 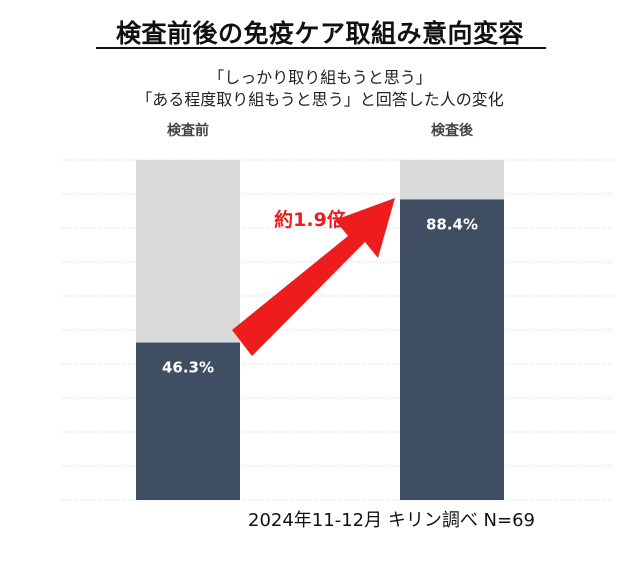 What do you see at coordinates (321, 48) in the screenshot?
I see `title-underline` at bounding box center [321, 48].